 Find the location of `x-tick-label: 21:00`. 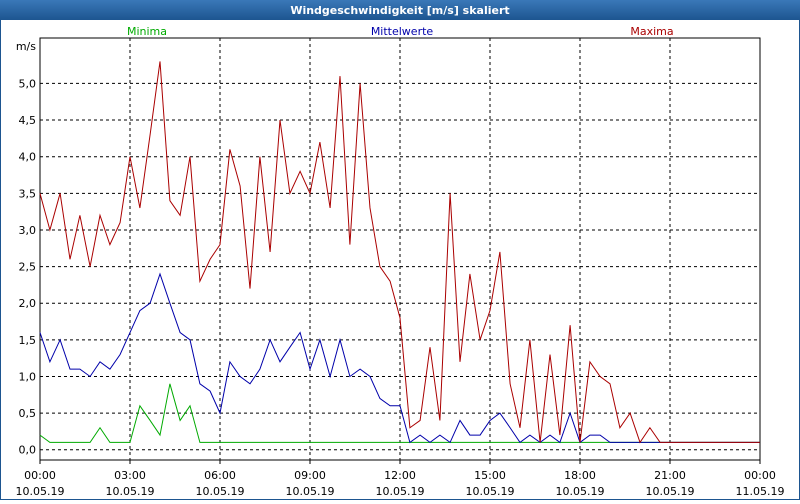

x-tick-label: 21:00 is located at coordinates (670, 475).